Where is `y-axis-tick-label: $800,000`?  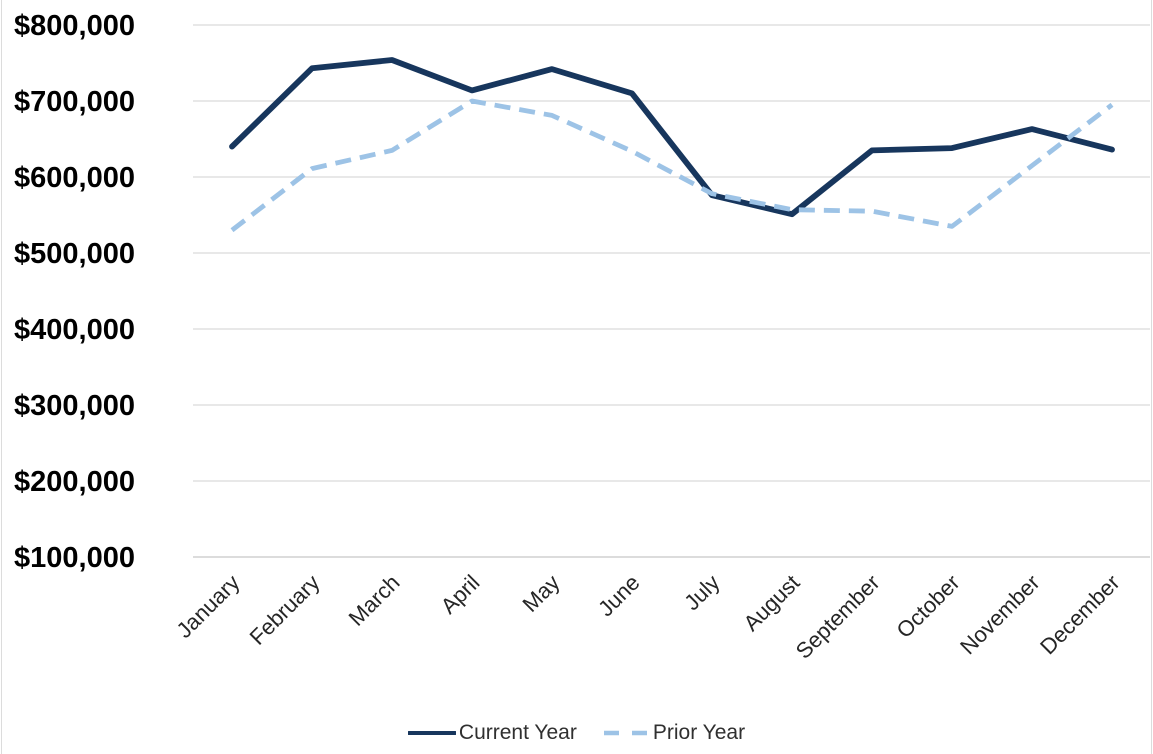 y-axis-tick-label: $800,000 is located at coordinates (74, 26).